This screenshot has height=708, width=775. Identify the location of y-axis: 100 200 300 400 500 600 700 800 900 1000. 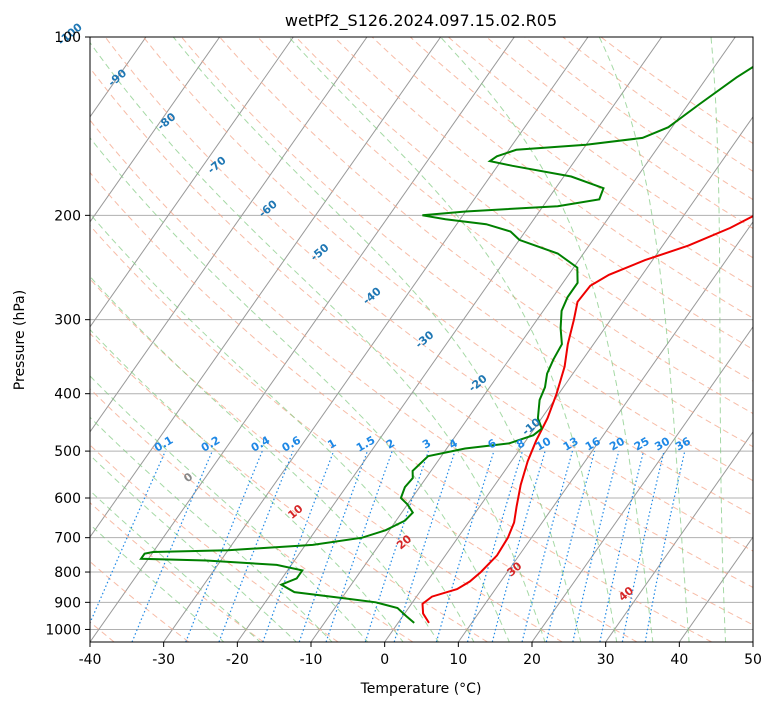
(67, 334).